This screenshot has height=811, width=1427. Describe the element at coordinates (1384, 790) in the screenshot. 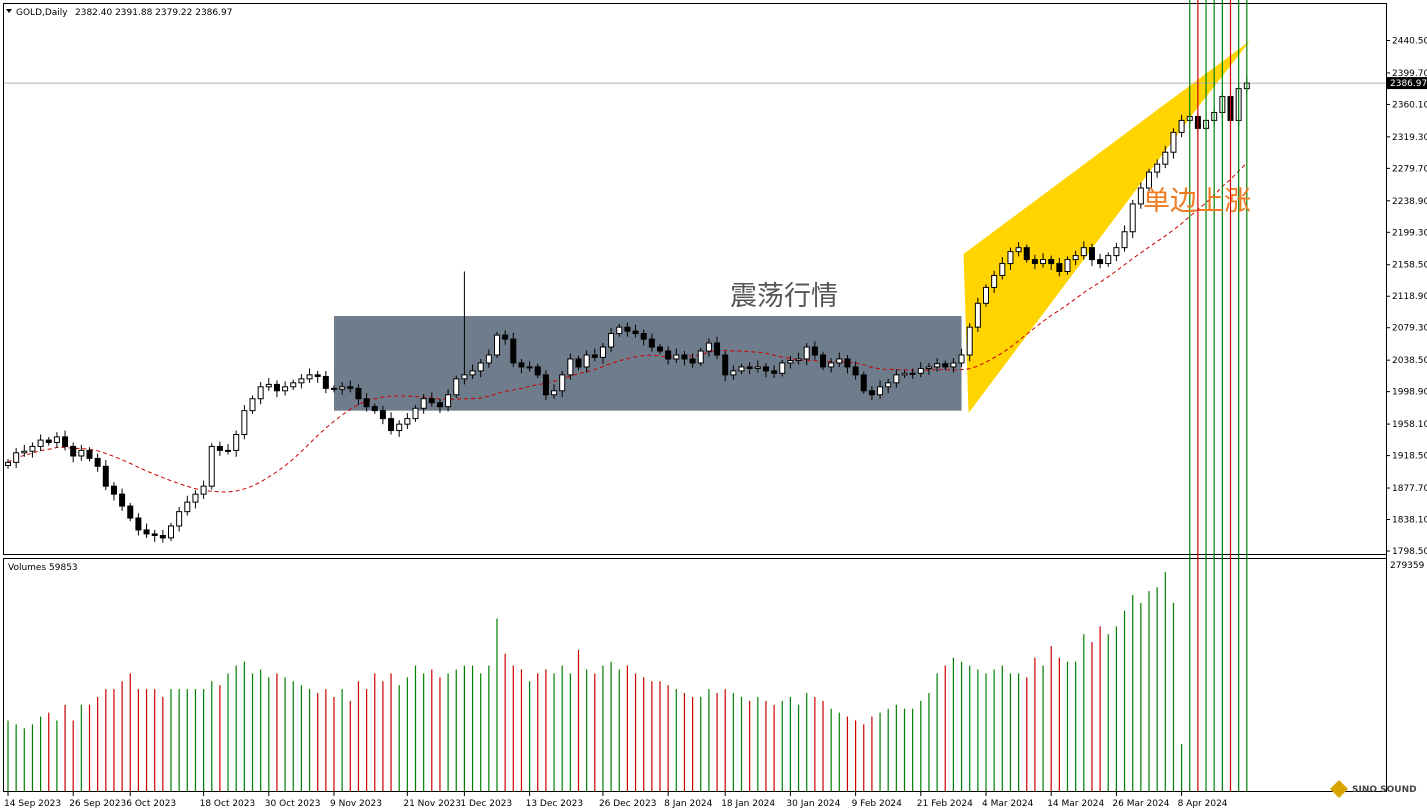

I see `watermark-text: SINO SOUND` at that location.